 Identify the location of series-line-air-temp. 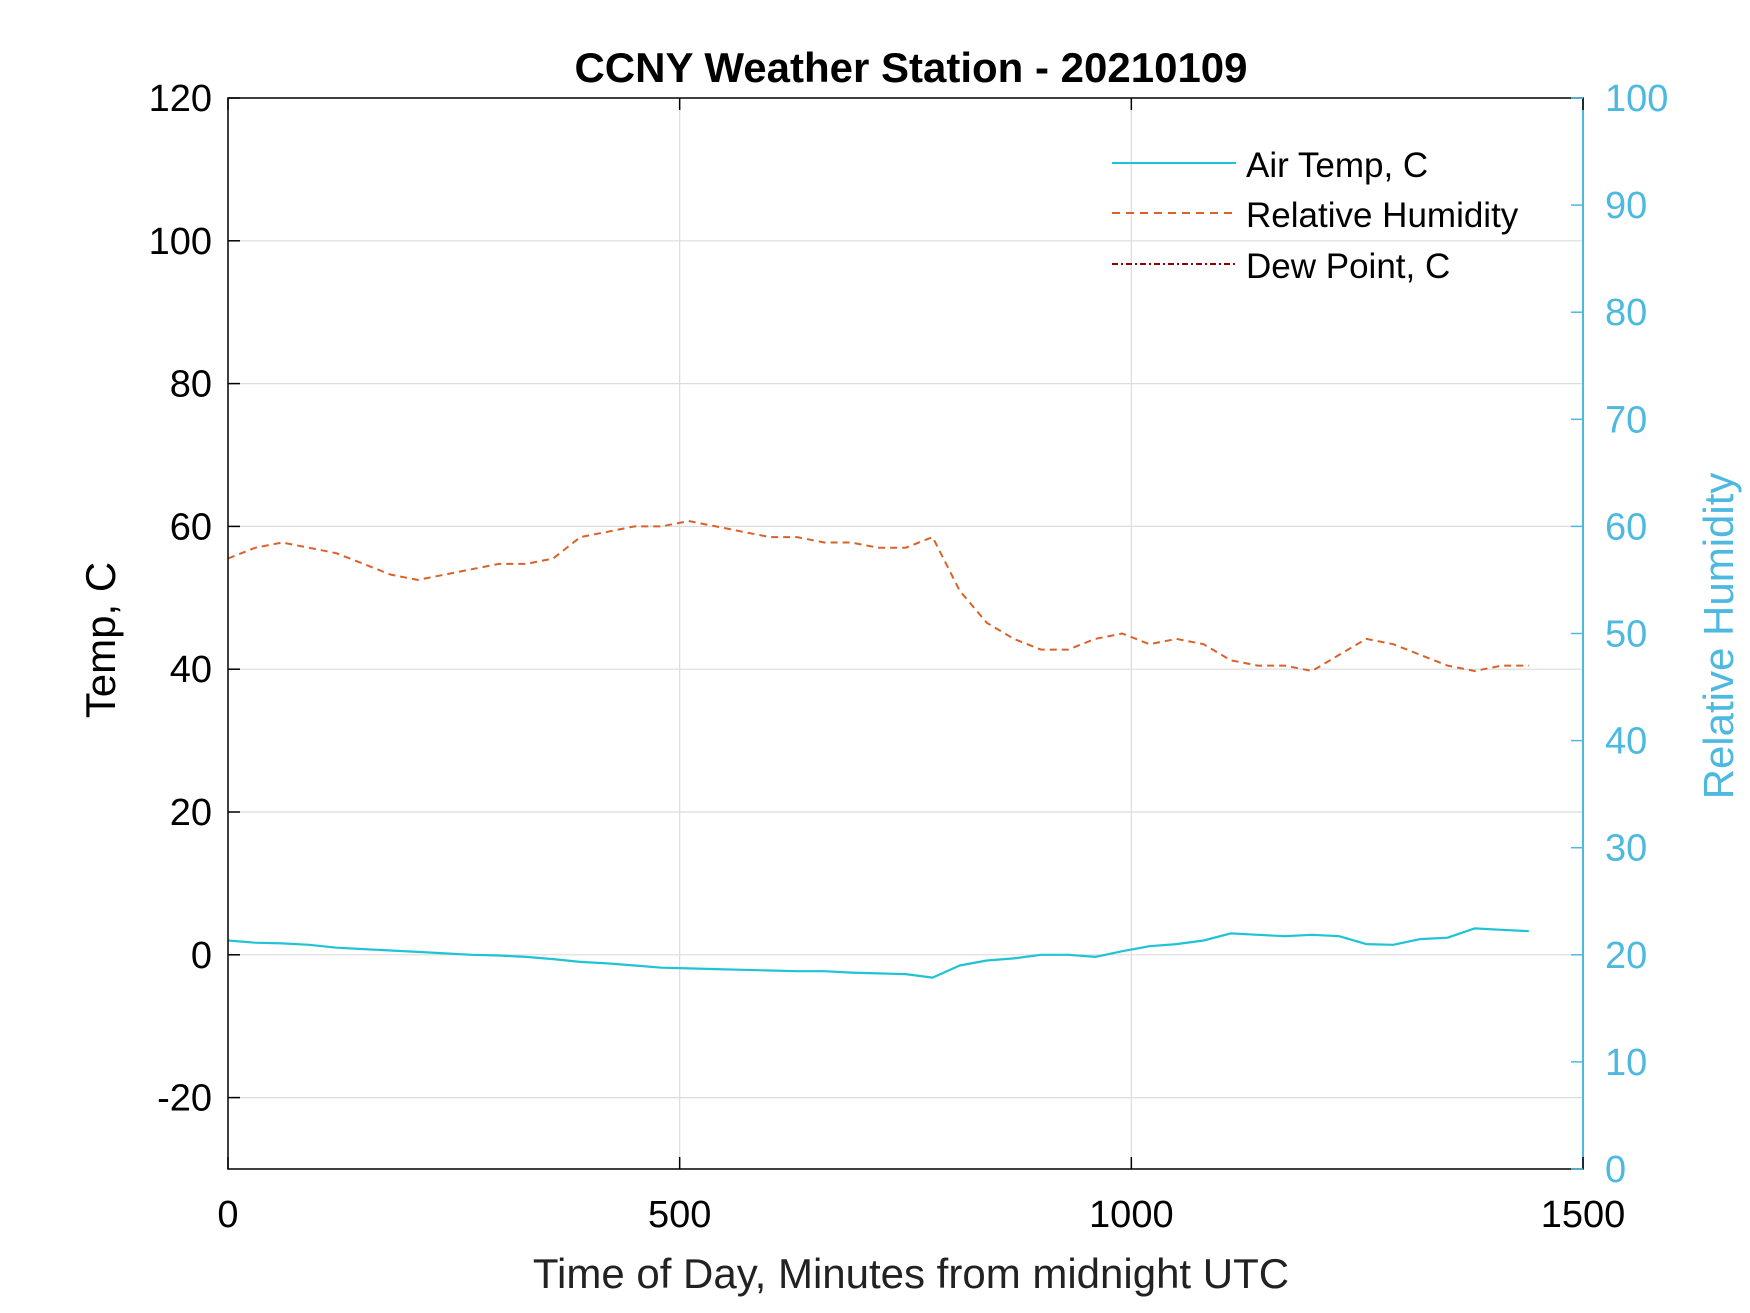
(878, 953).